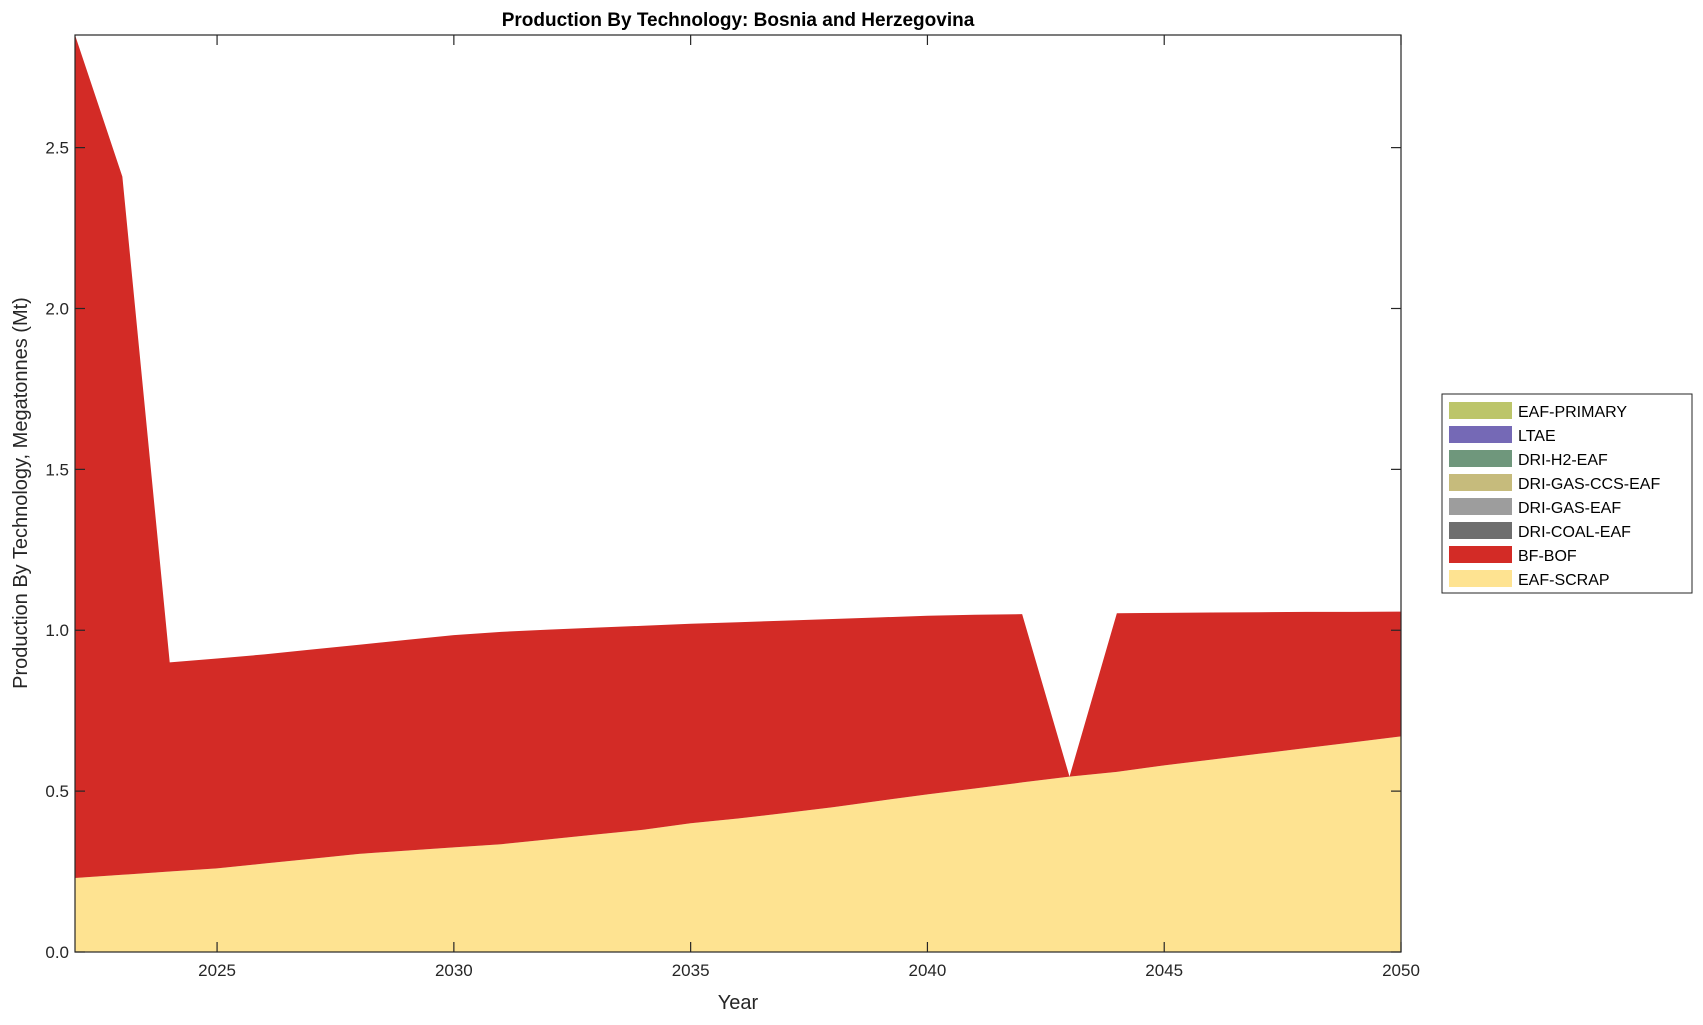  Describe the element at coordinates (57, 148) in the screenshot. I see `y-tick-label: 2.5` at that location.